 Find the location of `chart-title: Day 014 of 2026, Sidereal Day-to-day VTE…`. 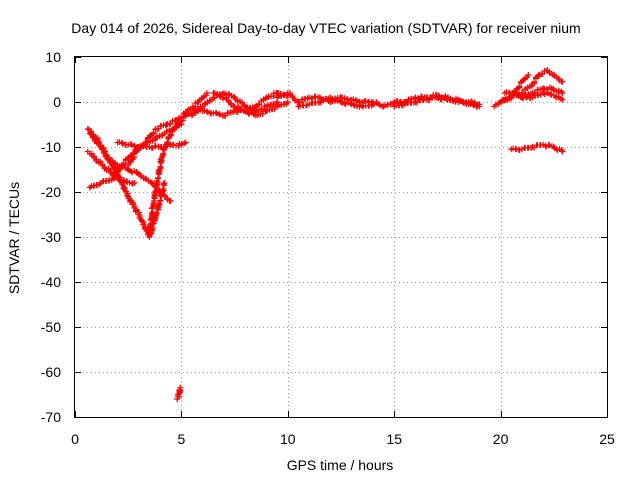

chart-title: Day 014 of 2026, Sidereal Day-to-day VTE… is located at coordinates (325, 28).